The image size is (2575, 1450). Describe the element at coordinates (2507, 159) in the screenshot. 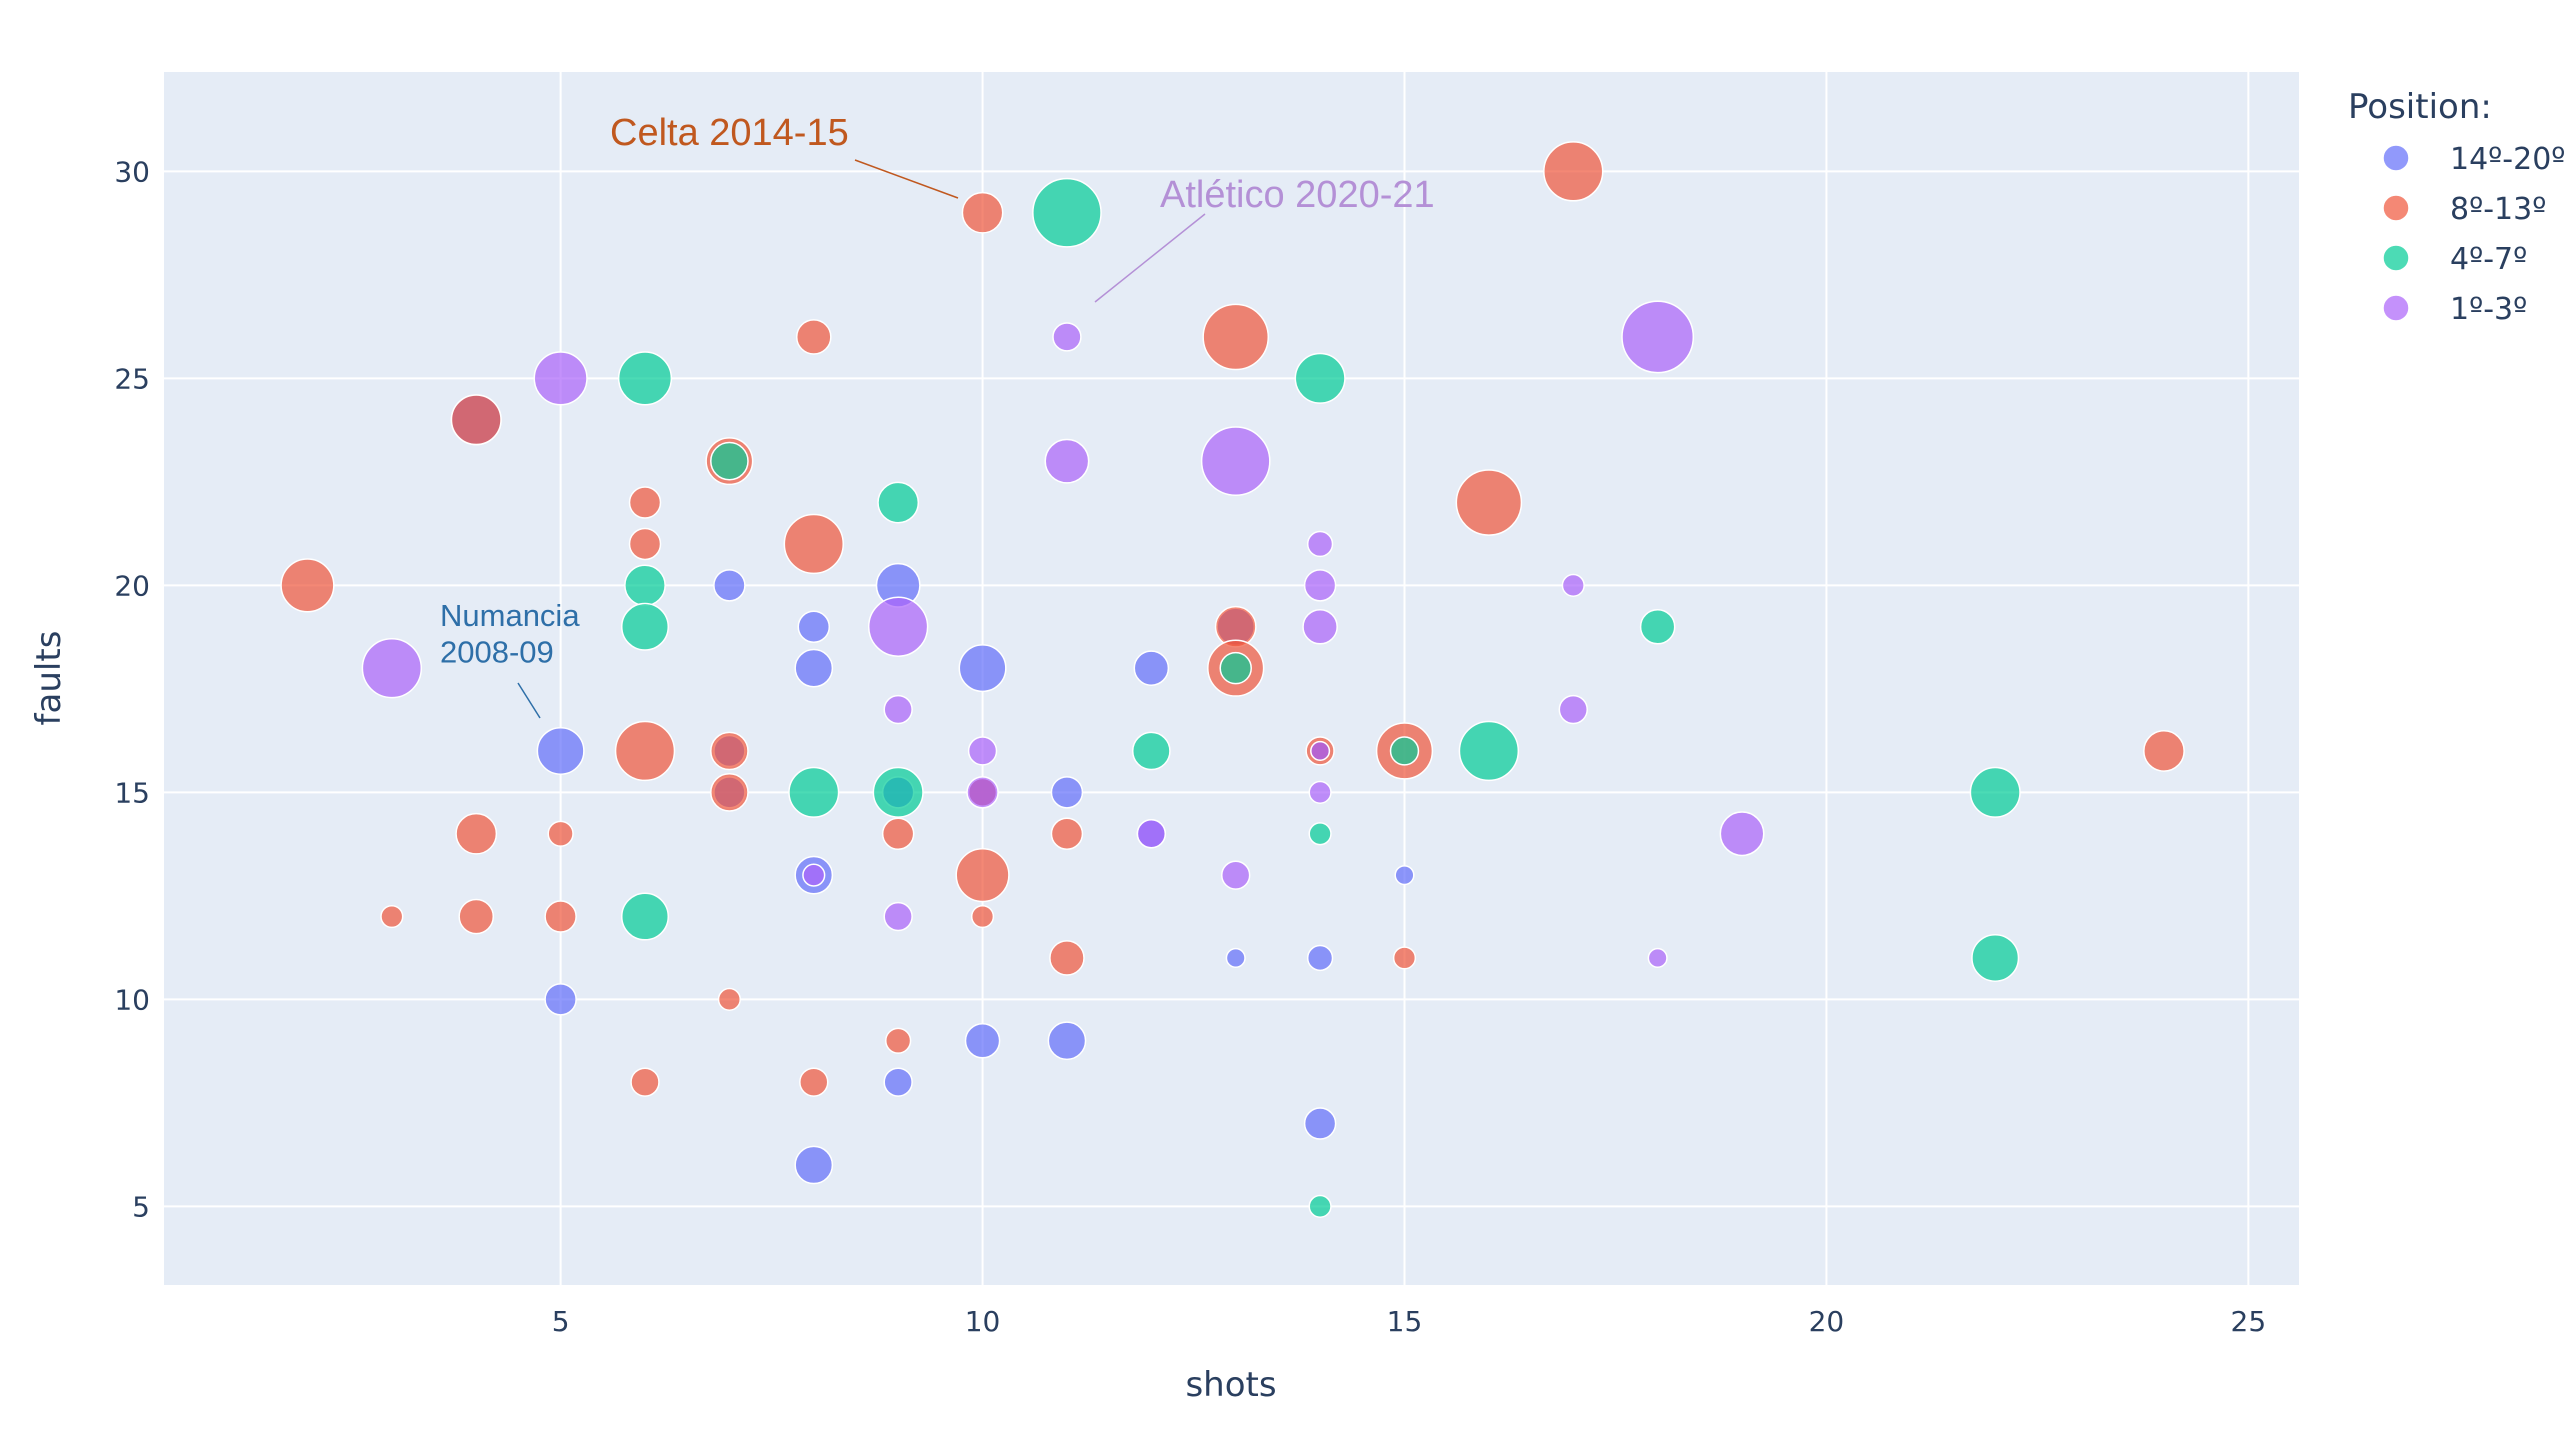

I see `legend-label: 14º-20º` at that location.